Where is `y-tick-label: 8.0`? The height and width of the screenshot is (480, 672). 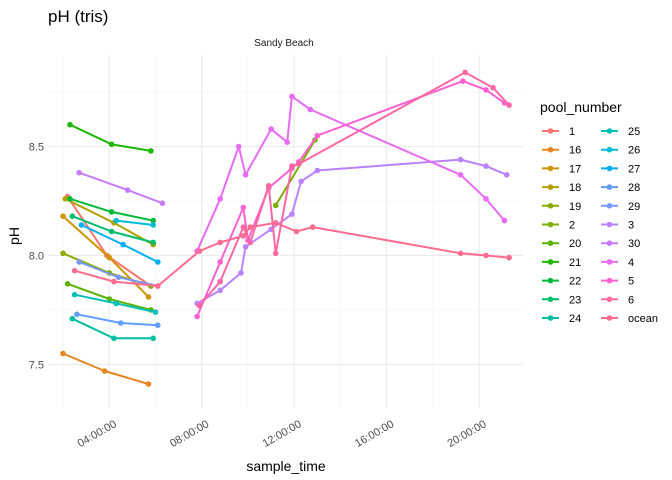 y-tick-label: 8.0 is located at coordinates (36, 256).